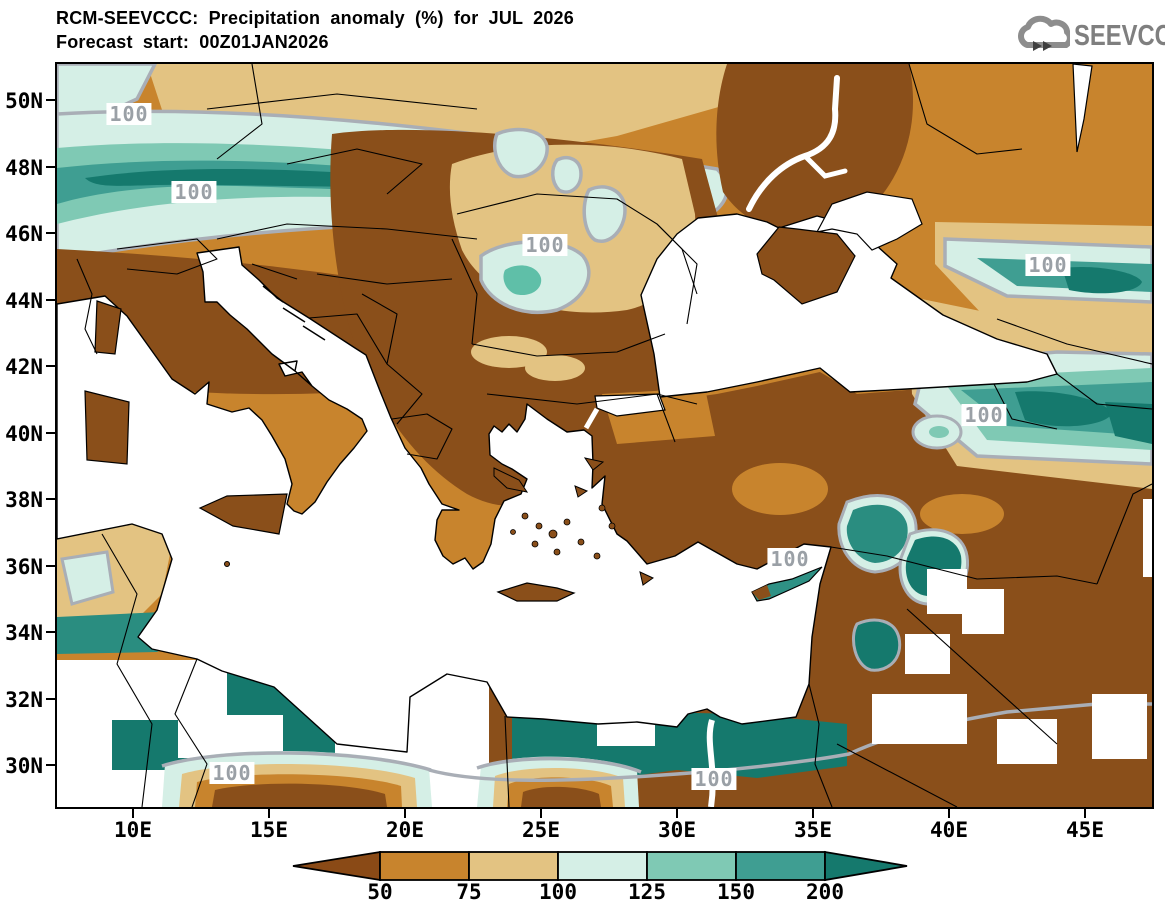 Image resolution: width=1165 pixels, height=907 pixels. What do you see at coordinates (736, 892) in the screenshot?
I see `colorbar-tick-label: 150` at bounding box center [736, 892].